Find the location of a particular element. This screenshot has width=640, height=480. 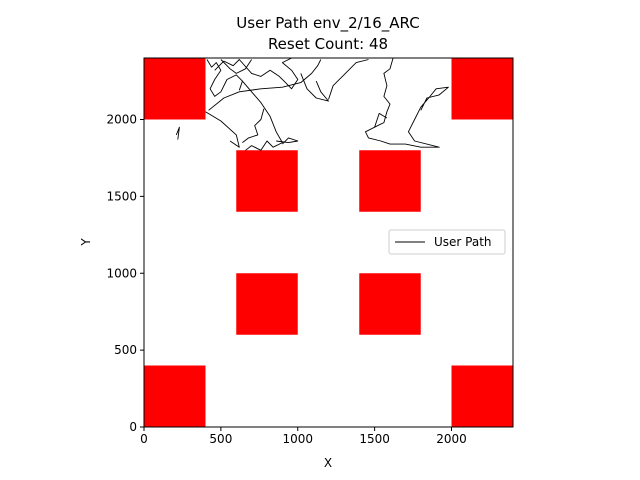

x-tick-label: 1500 is located at coordinates (374, 439).